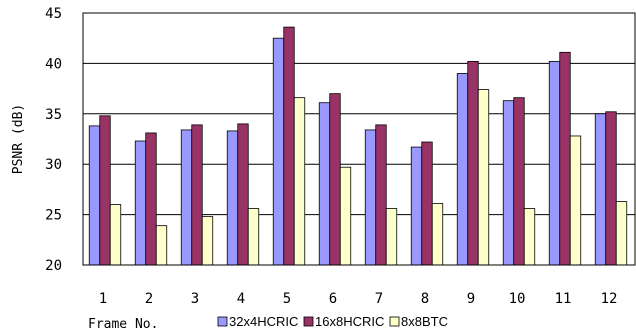  I want to click on legend-label-8x8BTC: 8x8BTC, so click(424, 321).